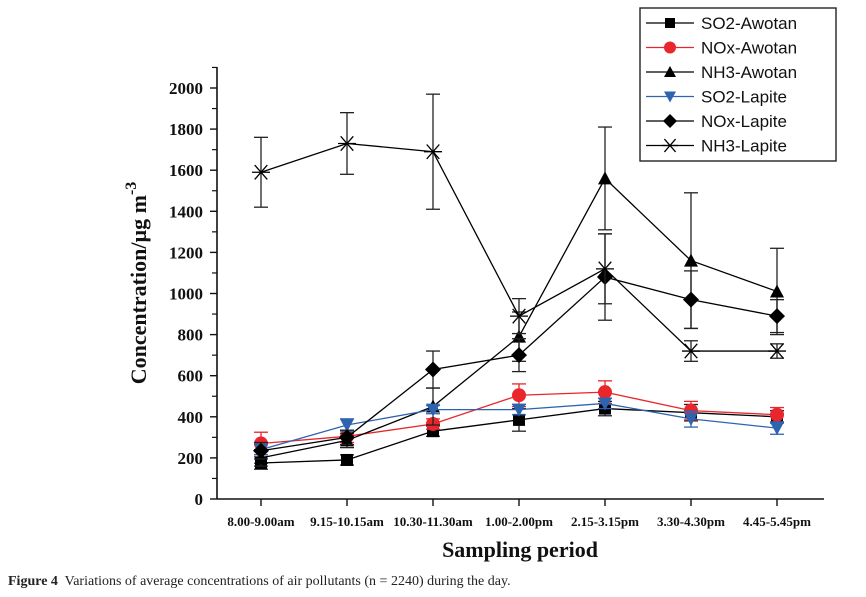 This screenshot has width=866, height=597. I want to click on legend-label: SO2-Lapite, so click(744, 97).